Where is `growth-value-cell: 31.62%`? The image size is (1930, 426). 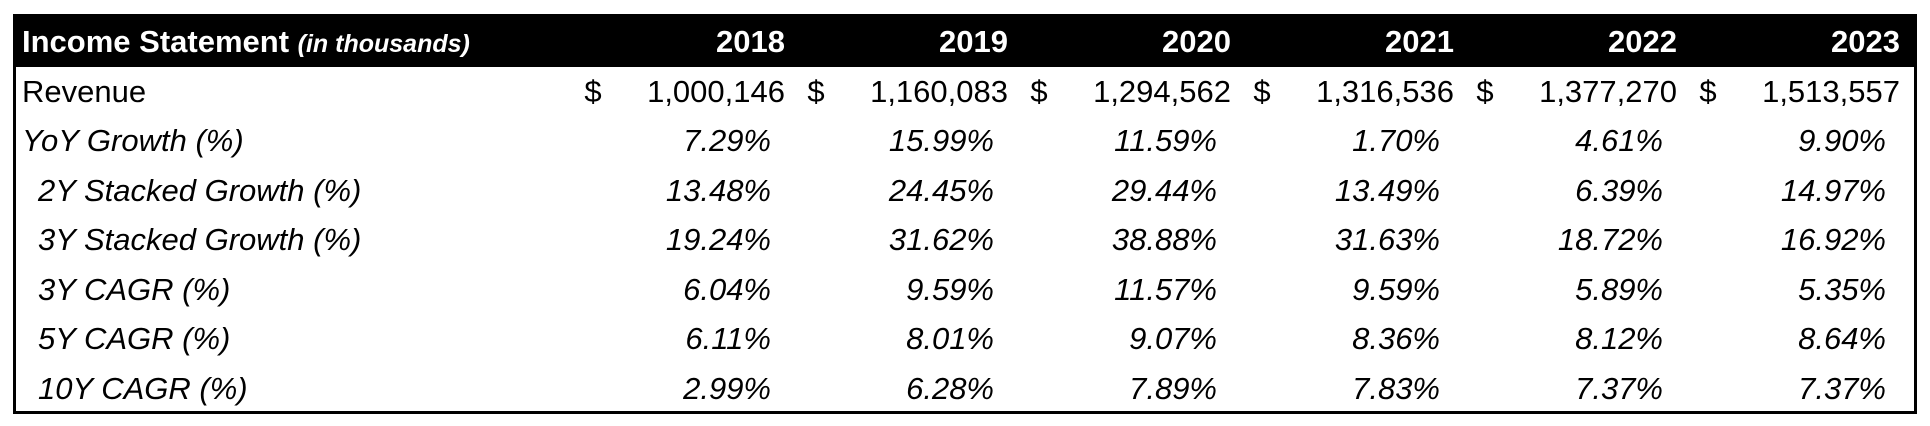
growth-value-cell: 31.62% is located at coordinates (941, 240).